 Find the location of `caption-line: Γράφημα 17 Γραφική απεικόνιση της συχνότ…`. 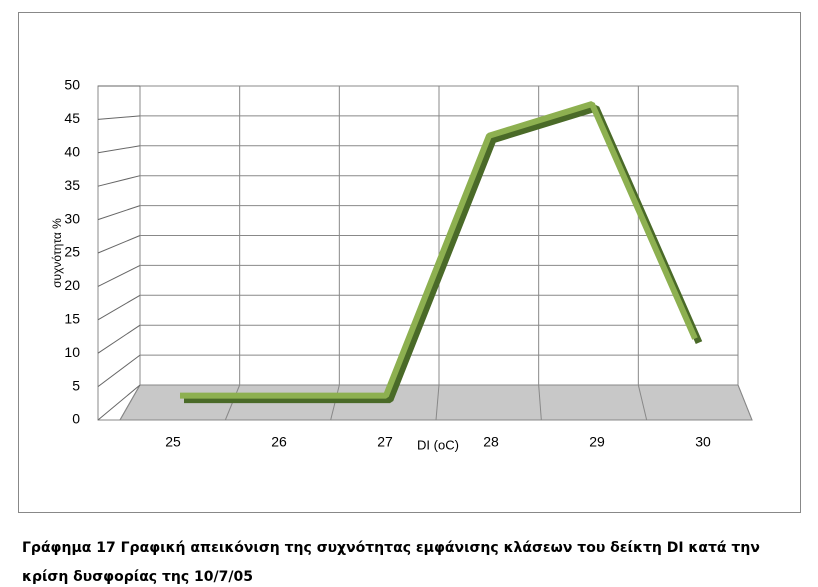

caption-line: Γράφημα 17 Γραφική απεικόνιση της συχνότ… is located at coordinates (391, 548).